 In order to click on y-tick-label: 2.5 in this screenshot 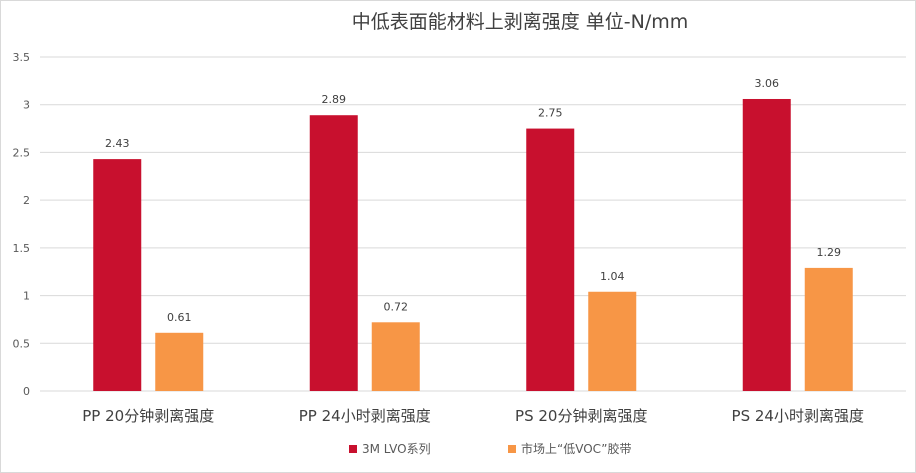, I will do `click(22, 152)`.